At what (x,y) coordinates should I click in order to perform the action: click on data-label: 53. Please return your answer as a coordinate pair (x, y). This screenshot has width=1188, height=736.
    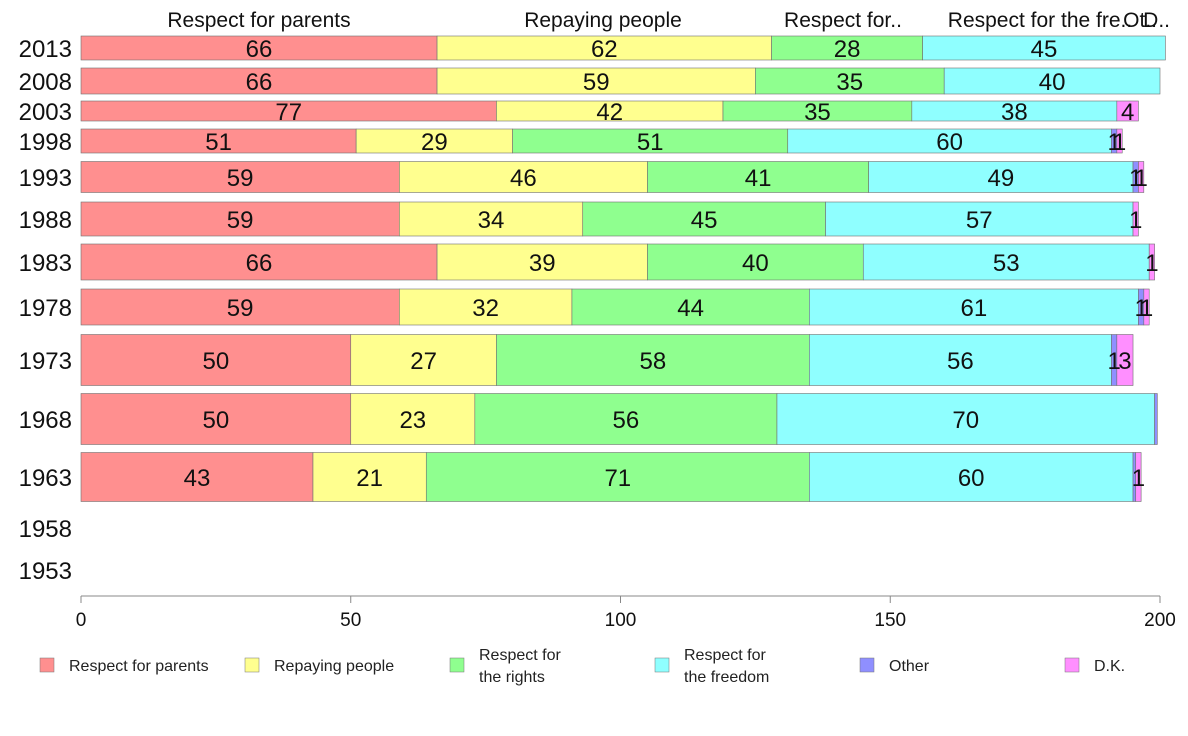
    Looking at the image, I should click on (1006, 263).